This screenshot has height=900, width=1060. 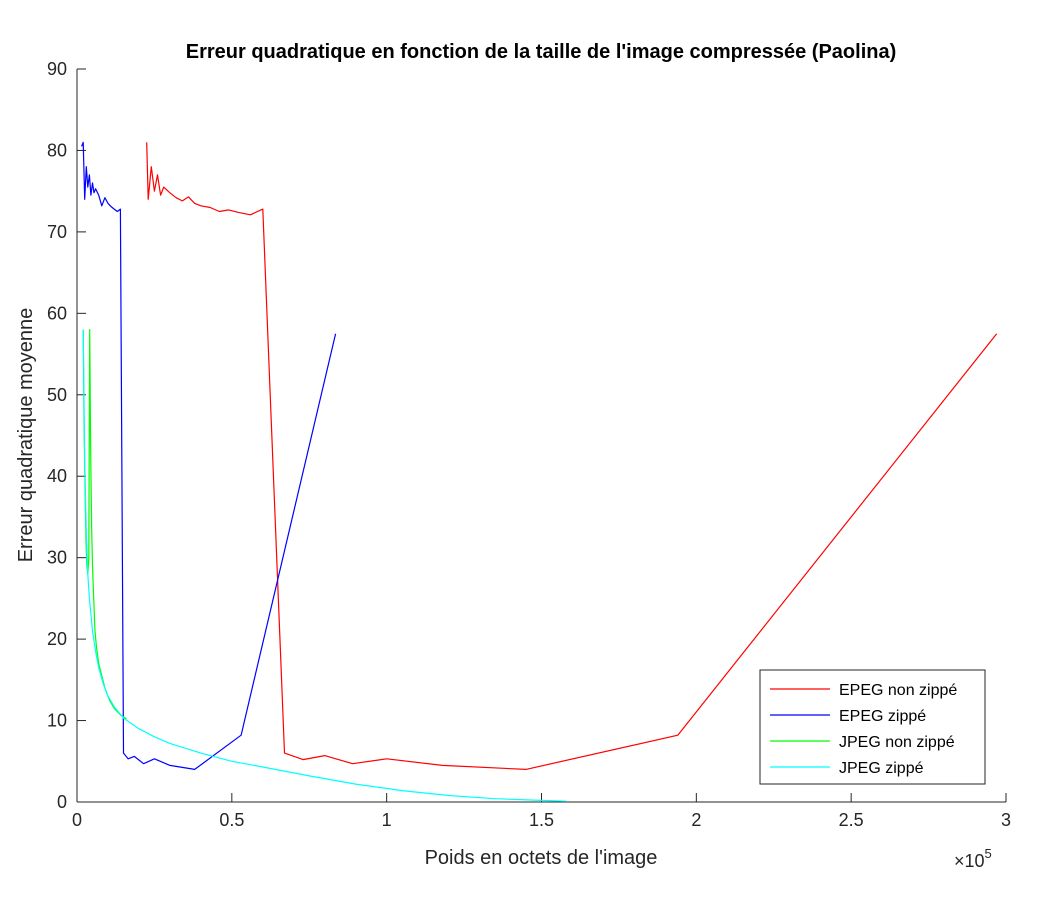 I want to click on x-tick-label: 0.5, so click(x=231, y=820).